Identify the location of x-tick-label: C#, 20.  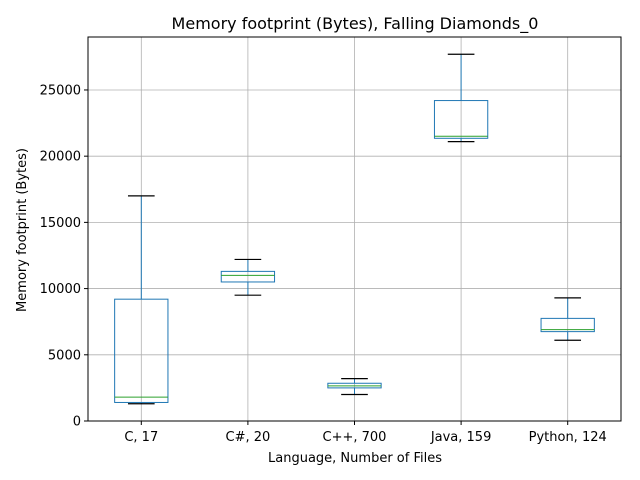
(248, 437).